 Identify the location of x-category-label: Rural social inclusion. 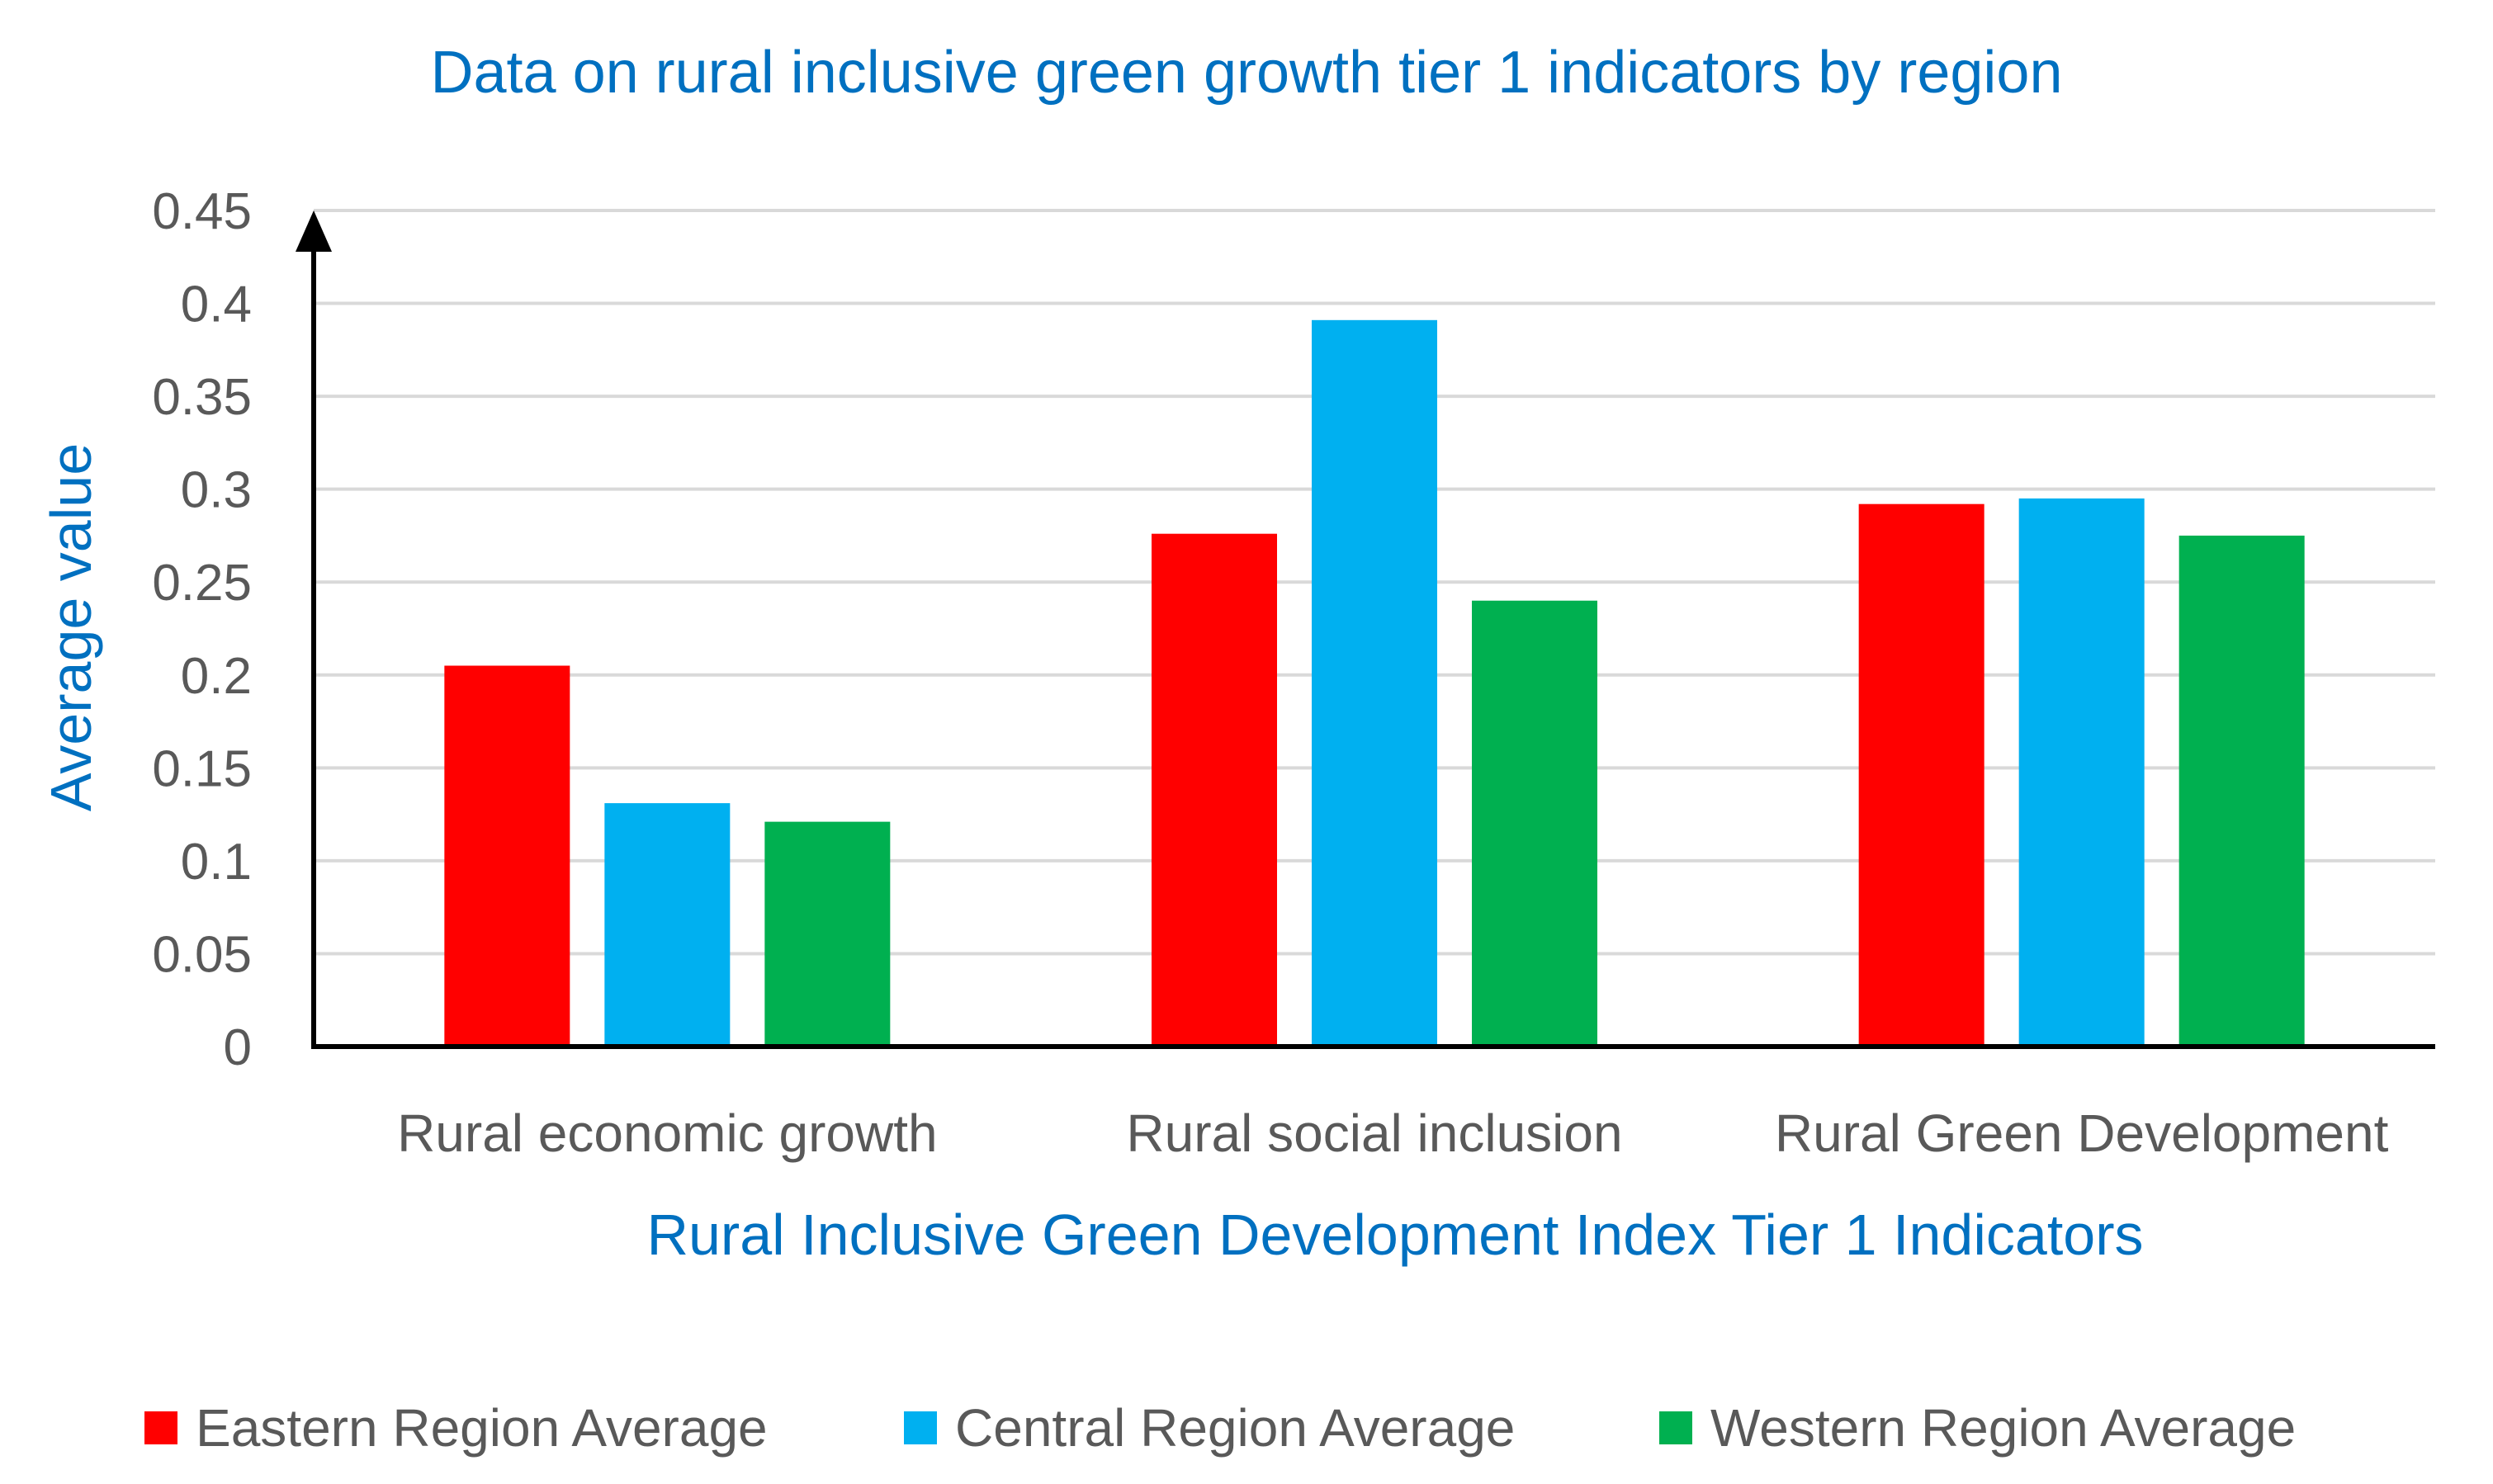
(1374, 1133).